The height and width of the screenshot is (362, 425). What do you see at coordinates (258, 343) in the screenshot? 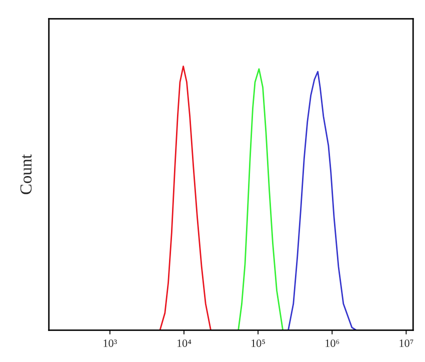
I see `x-tick-label: 10⁵` at bounding box center [258, 343].